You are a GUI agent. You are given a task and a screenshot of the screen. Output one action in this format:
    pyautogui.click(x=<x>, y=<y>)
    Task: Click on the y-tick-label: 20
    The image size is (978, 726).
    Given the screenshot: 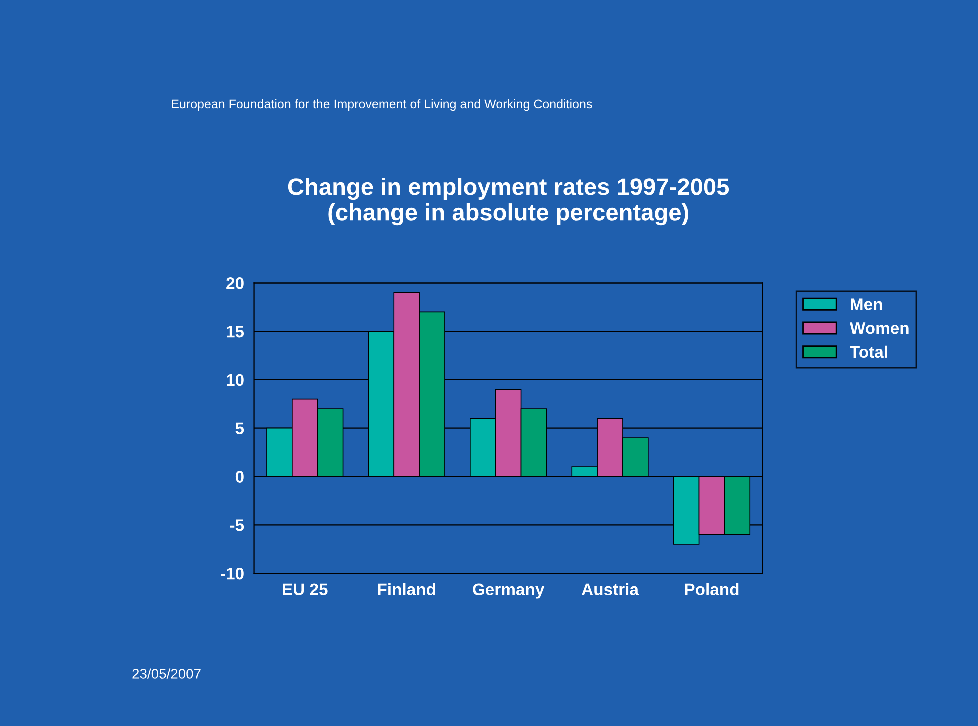 What is the action you would take?
    pyautogui.click(x=235, y=284)
    